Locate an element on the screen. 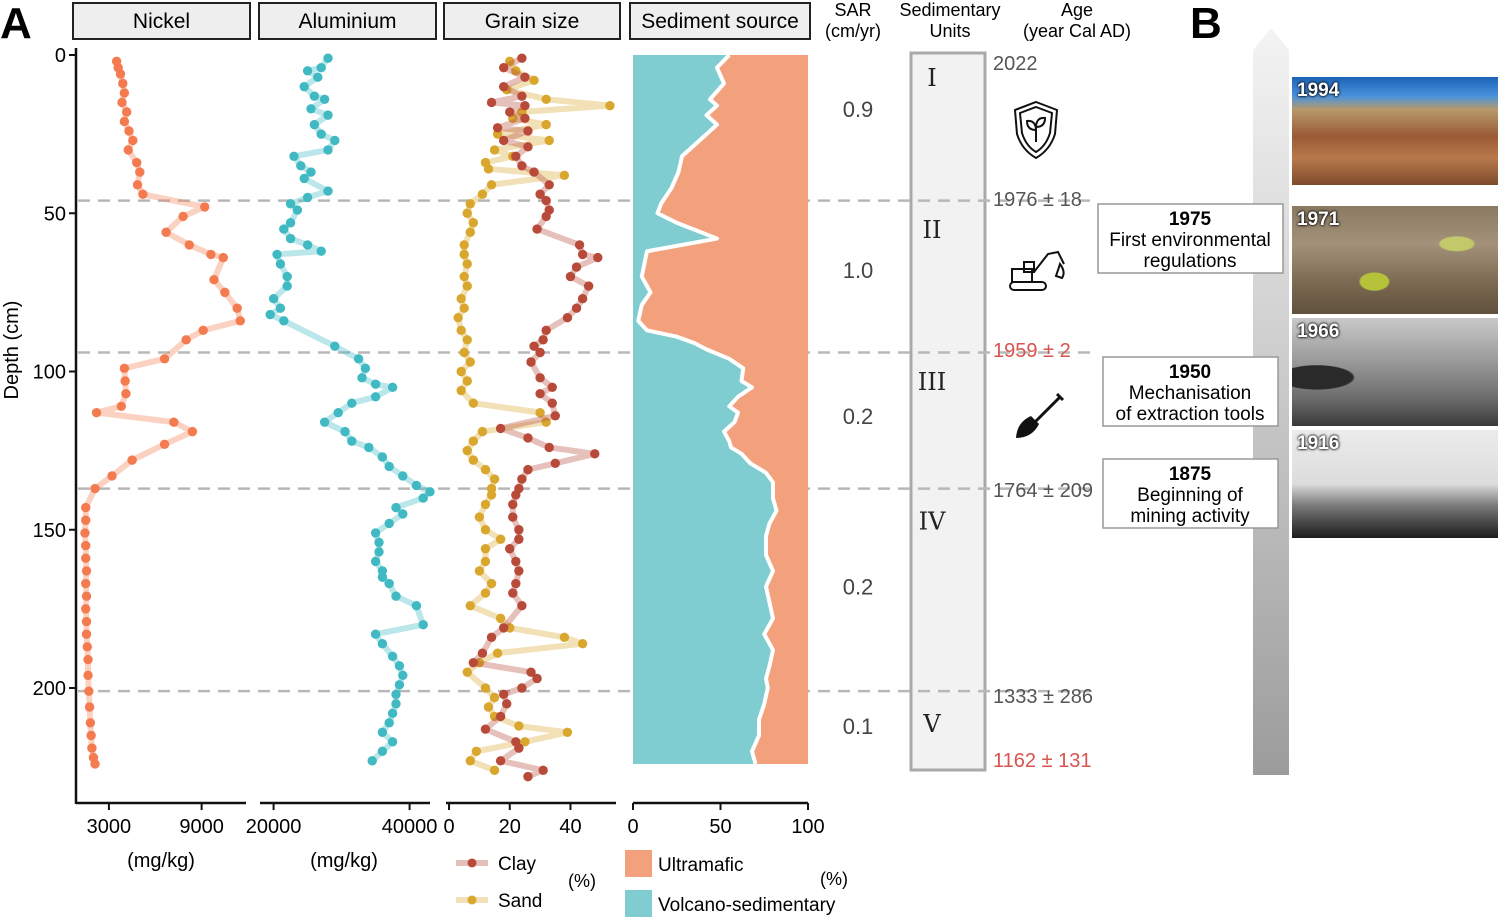 The height and width of the screenshot is (923, 1498). x-tick-label: 0 is located at coordinates (632, 827).